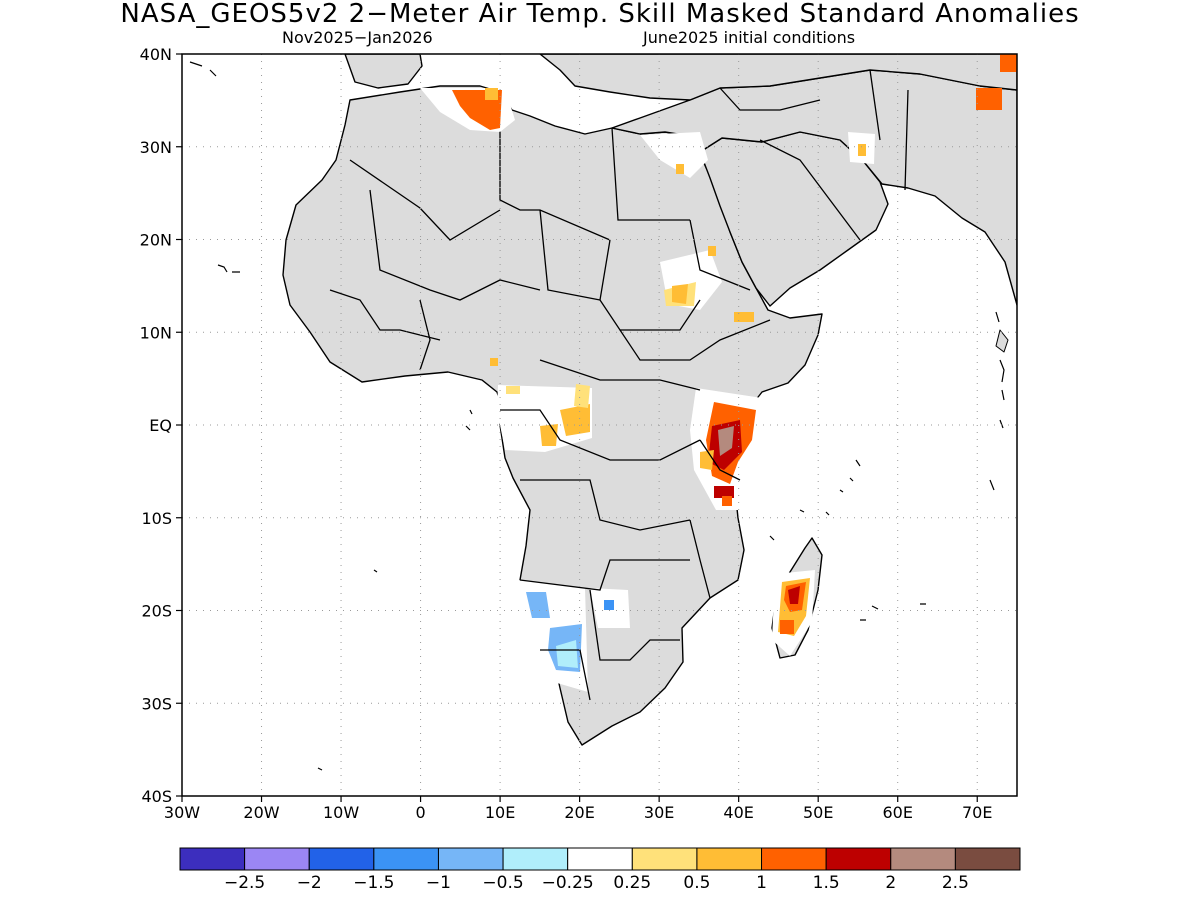 Image resolution: width=1200 pixels, height=900 pixels. I want to click on colorbar-label: −1, so click(438, 883).